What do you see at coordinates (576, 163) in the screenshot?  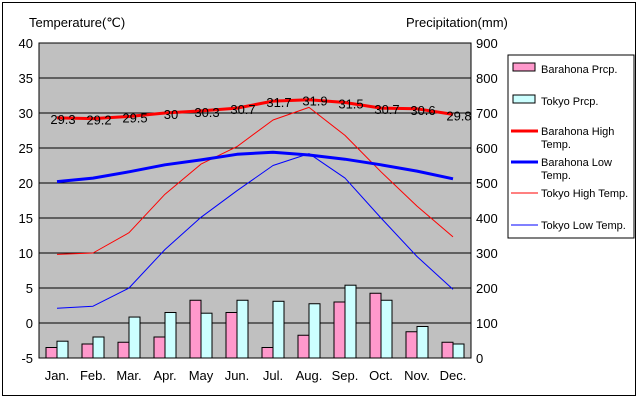 I see `legend-label: Barahona Low` at bounding box center [576, 163].